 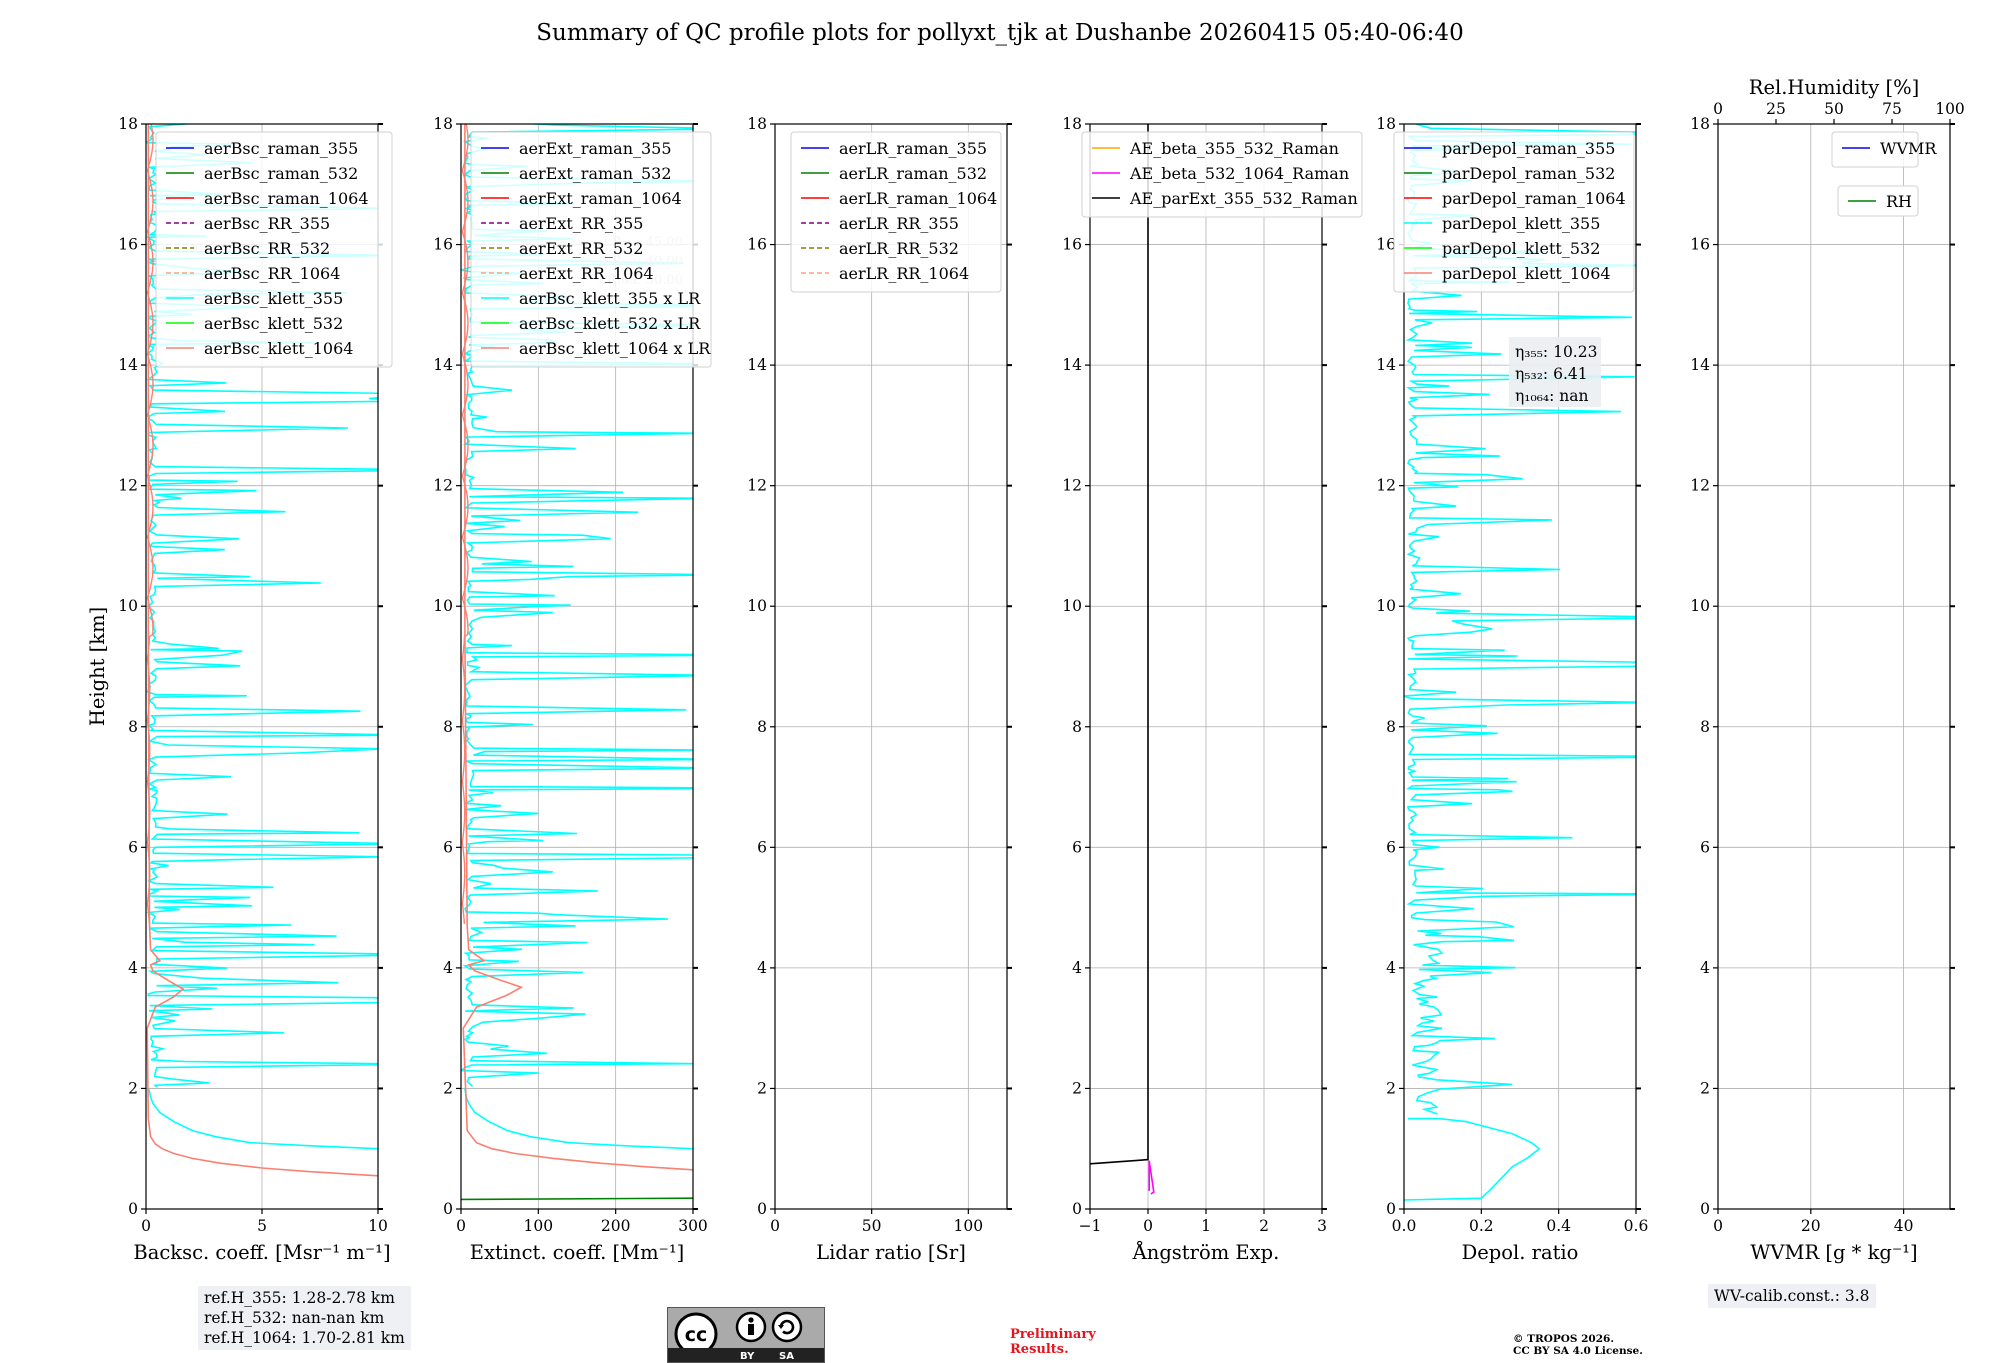 I want to click on cc-license-bar: BY SA, so click(x=746, y=1355).